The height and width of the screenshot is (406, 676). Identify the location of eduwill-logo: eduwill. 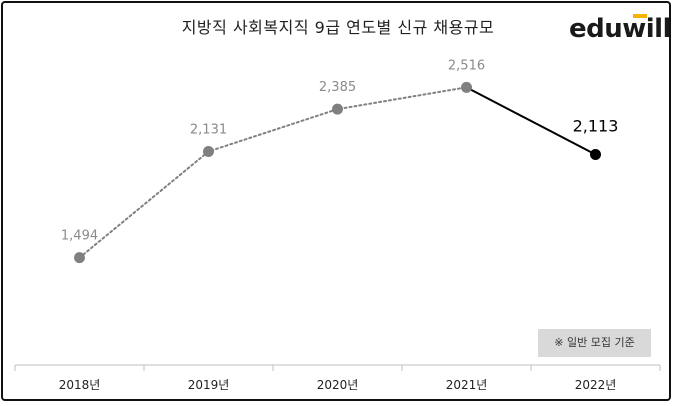
(620, 29).